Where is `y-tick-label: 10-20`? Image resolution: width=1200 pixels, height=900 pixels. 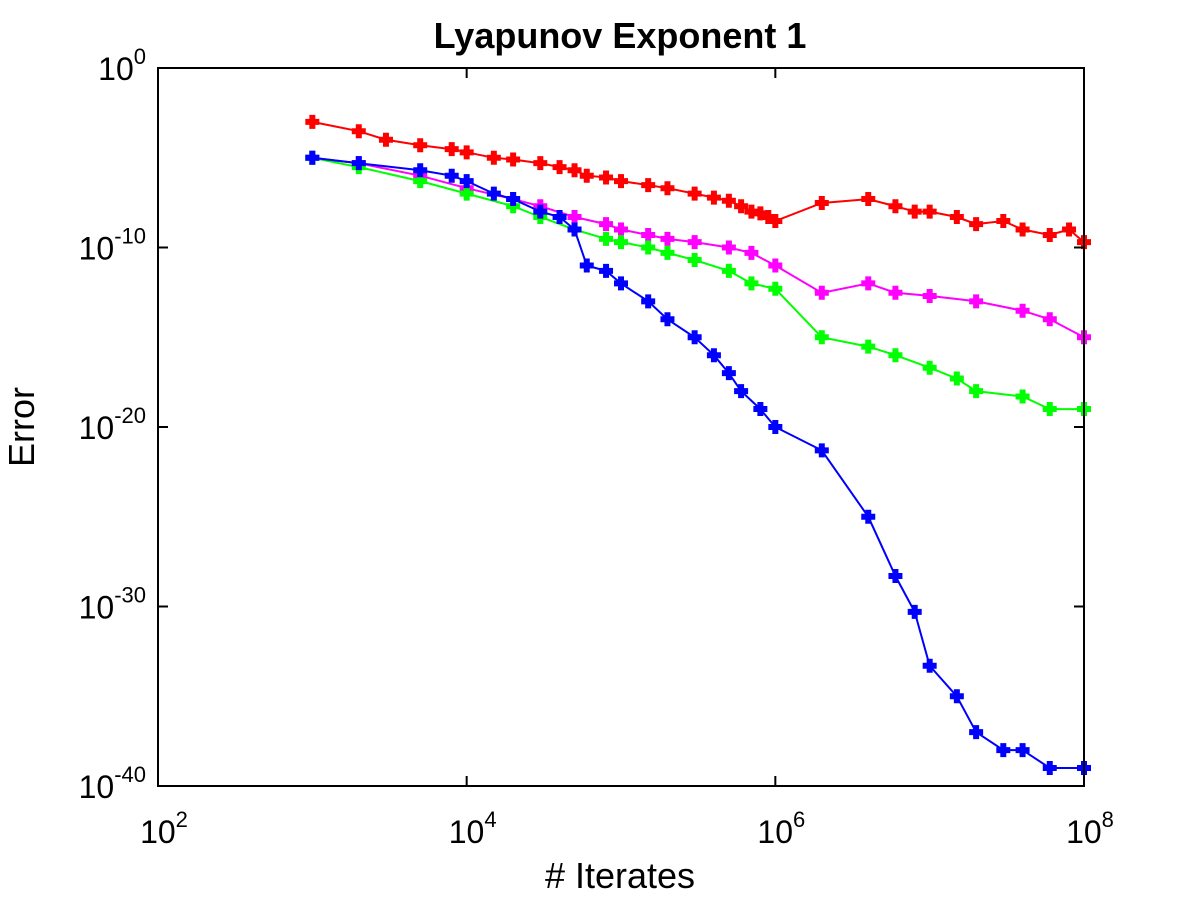 y-tick-label: 10-20 is located at coordinates (112, 424).